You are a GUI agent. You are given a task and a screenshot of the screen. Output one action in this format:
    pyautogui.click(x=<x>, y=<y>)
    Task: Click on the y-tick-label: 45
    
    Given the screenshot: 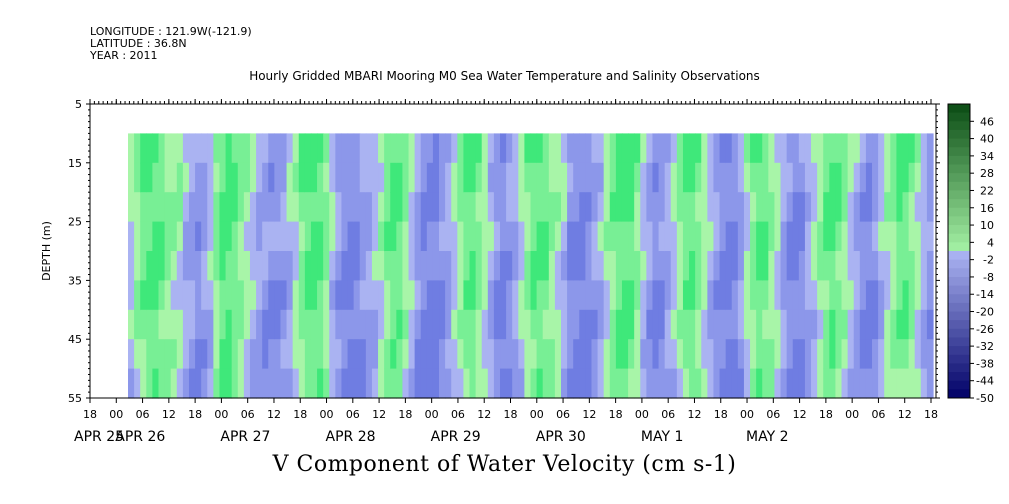 What is the action you would take?
    pyautogui.click(x=75, y=339)
    